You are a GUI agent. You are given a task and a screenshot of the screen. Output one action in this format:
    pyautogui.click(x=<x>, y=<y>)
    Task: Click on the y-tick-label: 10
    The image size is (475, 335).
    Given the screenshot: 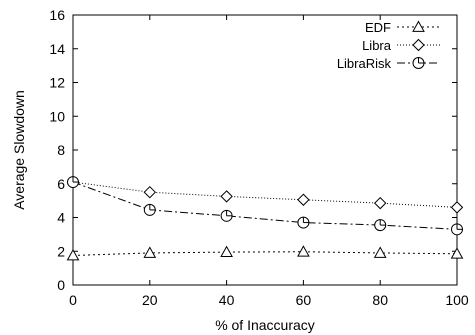 What is the action you would take?
    pyautogui.click(x=57, y=116)
    